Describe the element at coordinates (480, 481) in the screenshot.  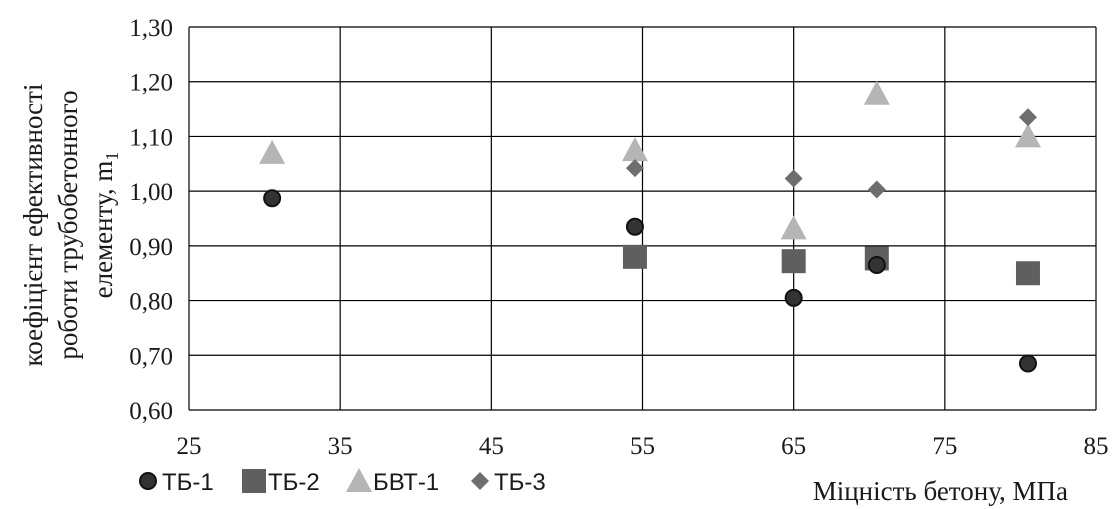
I see `legend-marker-diamond` at that location.